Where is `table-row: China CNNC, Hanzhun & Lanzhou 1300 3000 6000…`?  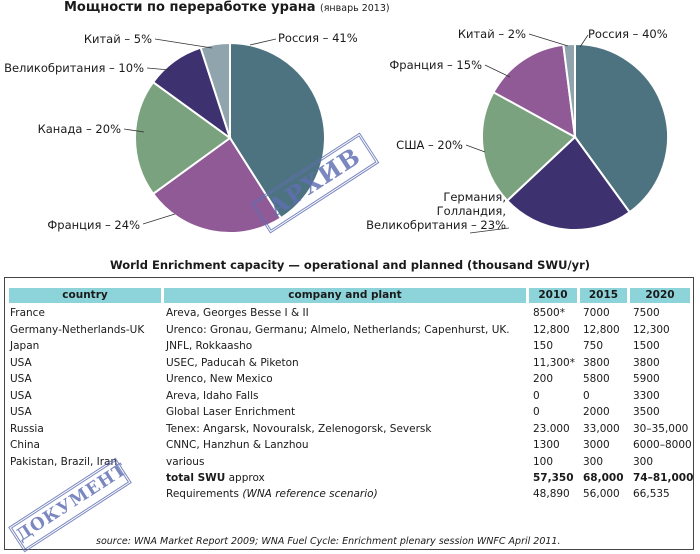 table-row: China CNNC, Hanzhun & Lanzhou 1300 3000 6000… is located at coordinates (350, 445).